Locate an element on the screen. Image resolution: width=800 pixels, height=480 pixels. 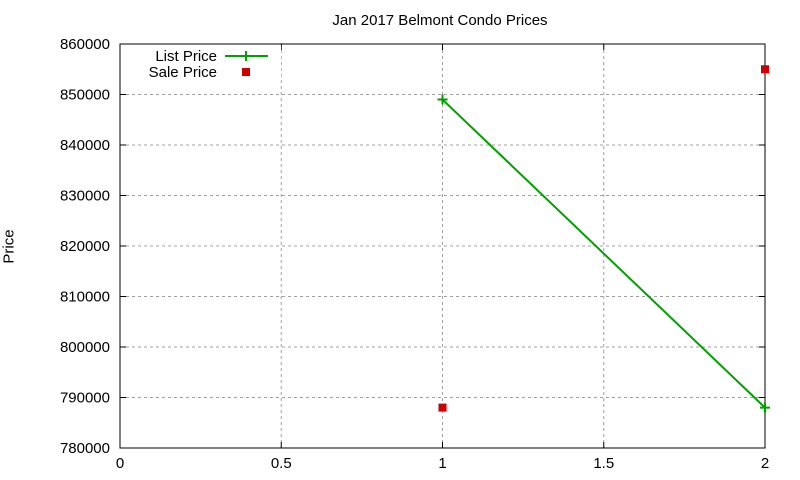
y-tick-label: 780000 is located at coordinates (85, 448).